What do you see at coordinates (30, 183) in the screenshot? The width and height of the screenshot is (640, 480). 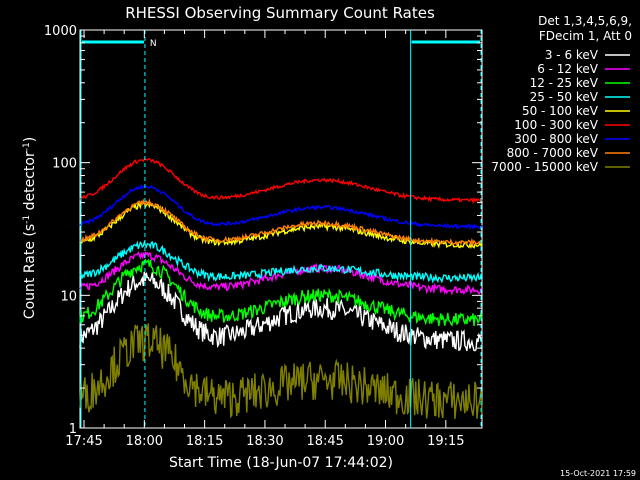 I see `y-axis-label-mid: detector` at bounding box center [30, 183].